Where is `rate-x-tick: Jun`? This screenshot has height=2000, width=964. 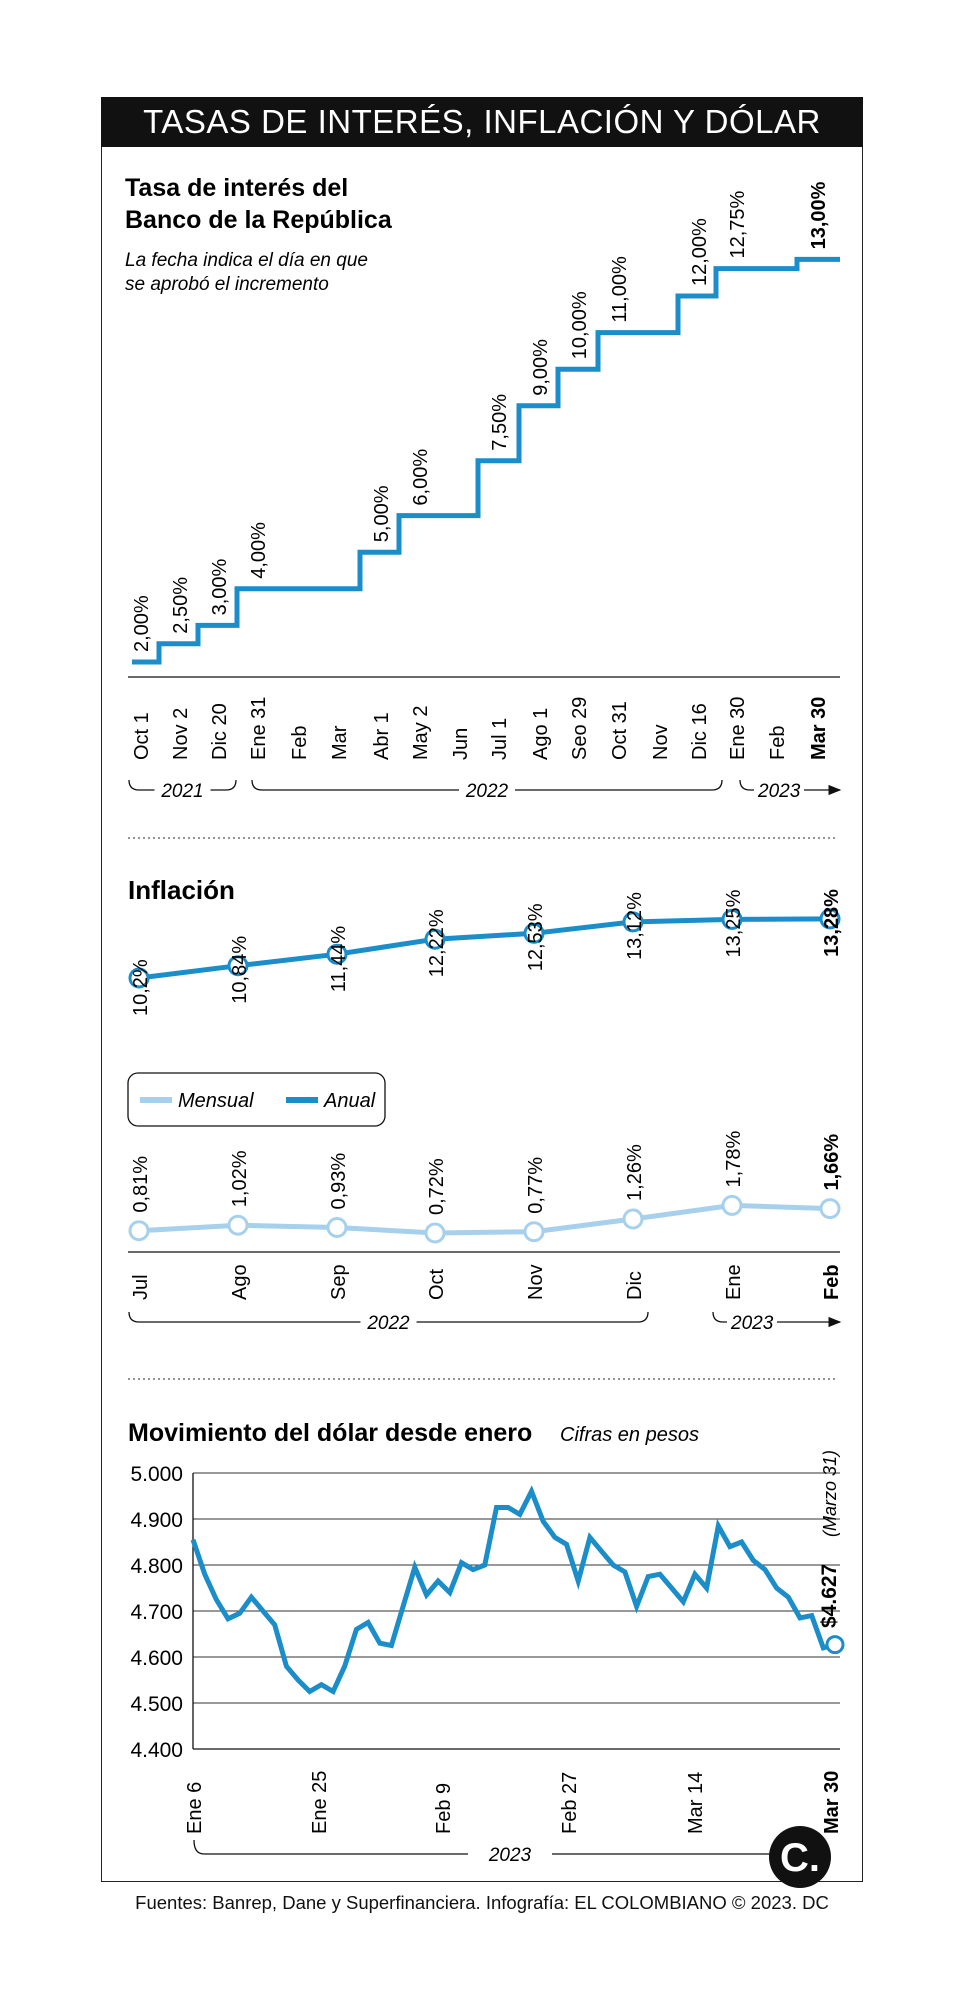
rate-x-tick: Jun is located at coordinates (461, 744).